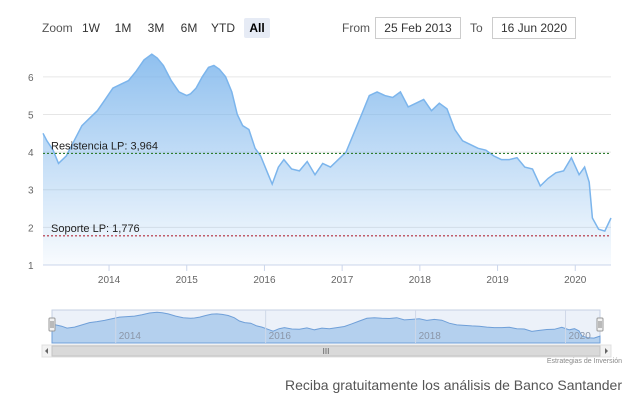 Image resolution: width=639 pixels, height=413 pixels. I want to click on zoom-6m-button: 6M, so click(189, 28).